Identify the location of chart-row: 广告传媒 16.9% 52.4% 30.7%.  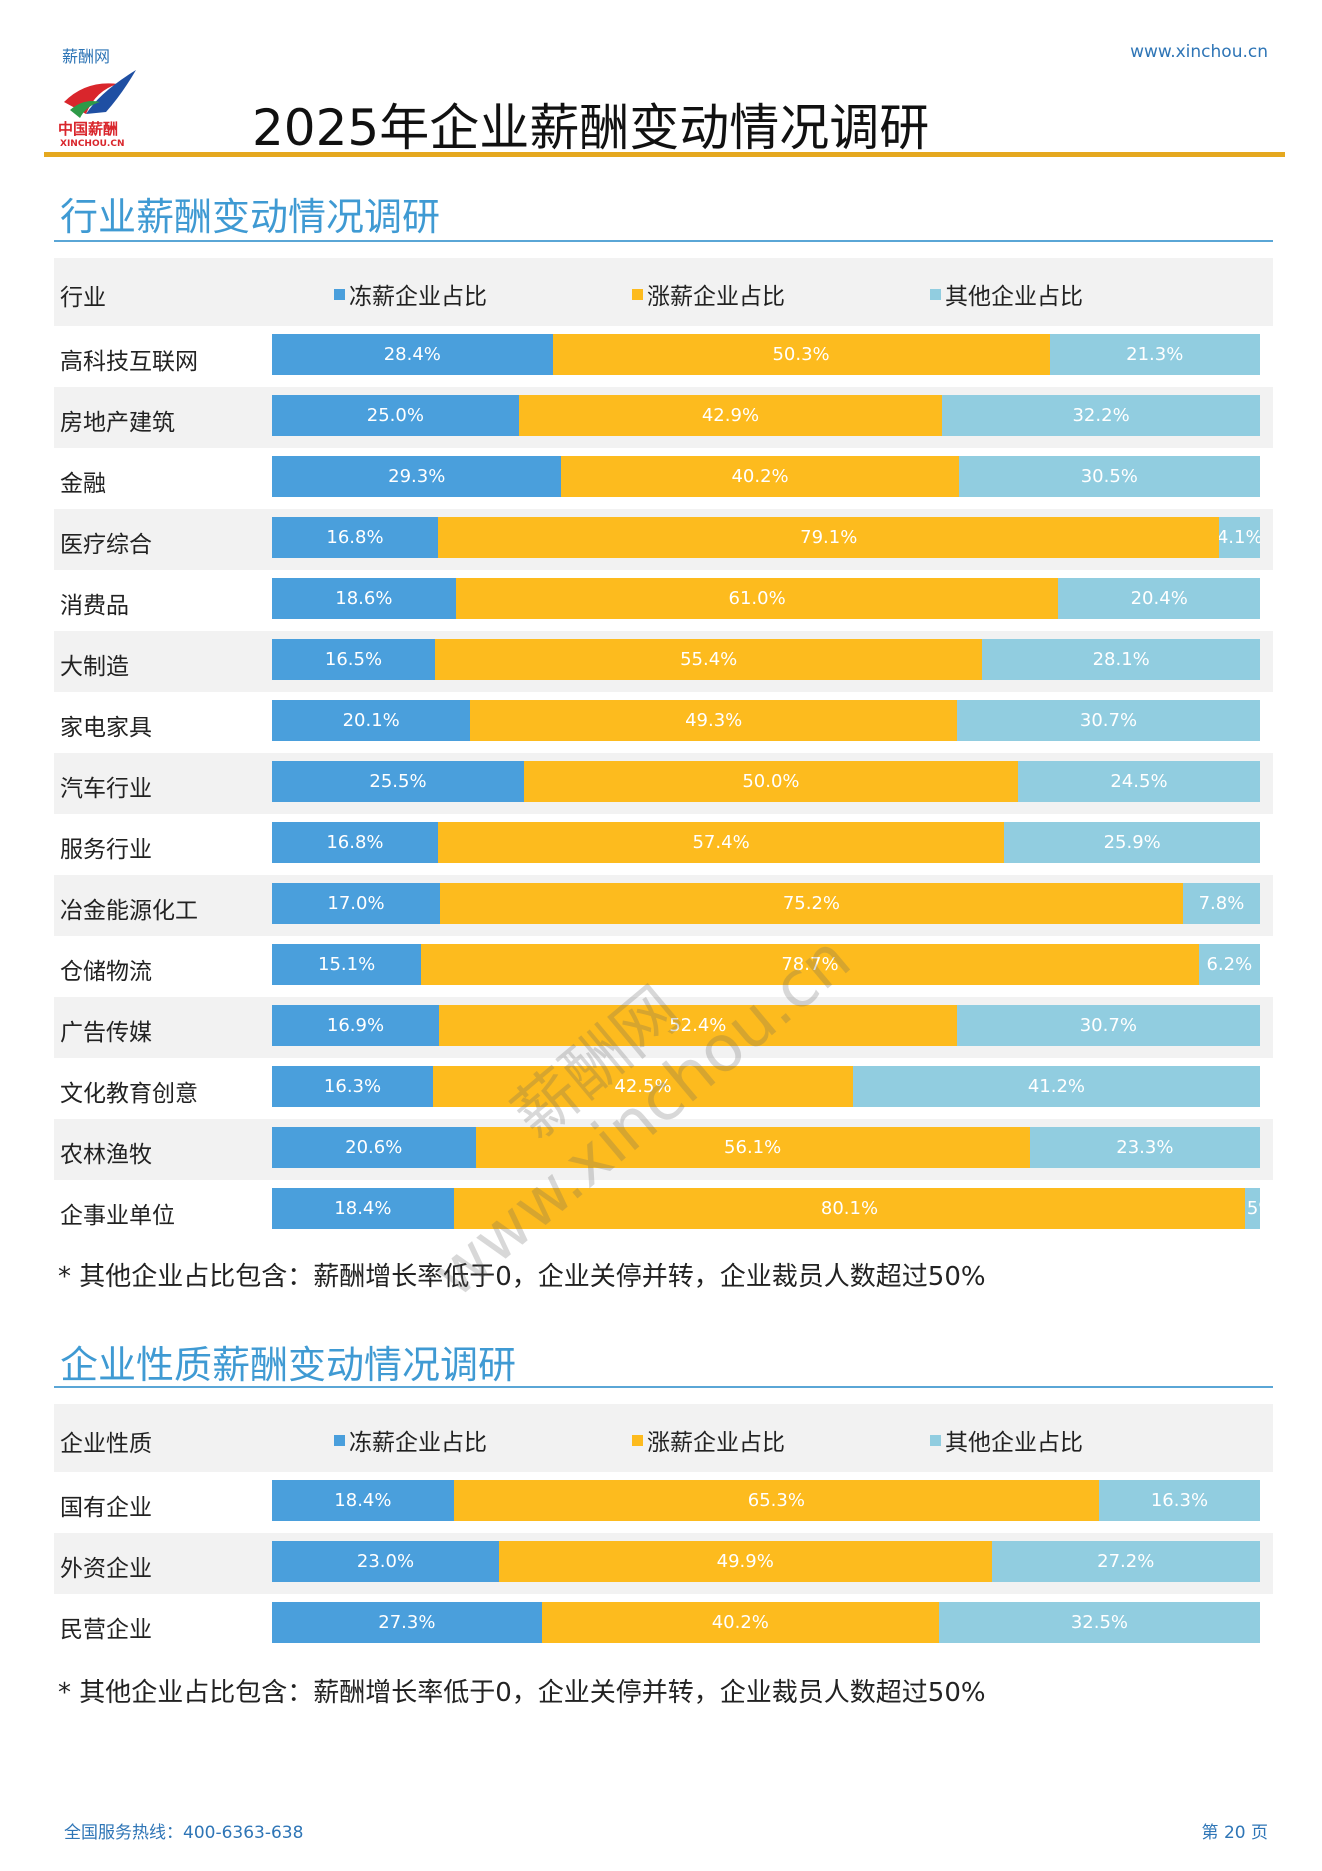
(663, 1027).